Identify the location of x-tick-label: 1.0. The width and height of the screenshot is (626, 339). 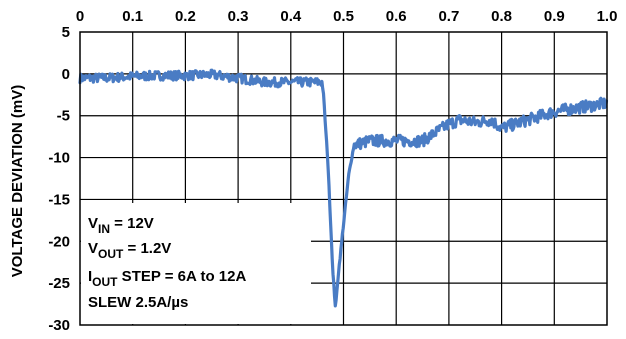
(607, 16).